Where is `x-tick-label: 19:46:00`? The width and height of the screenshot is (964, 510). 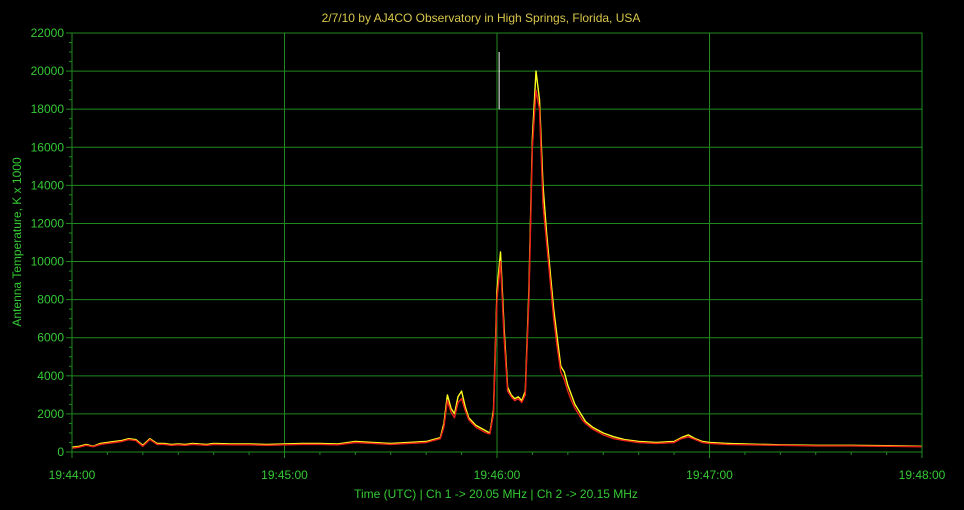 x-tick-label: 19:46:00 is located at coordinates (497, 475).